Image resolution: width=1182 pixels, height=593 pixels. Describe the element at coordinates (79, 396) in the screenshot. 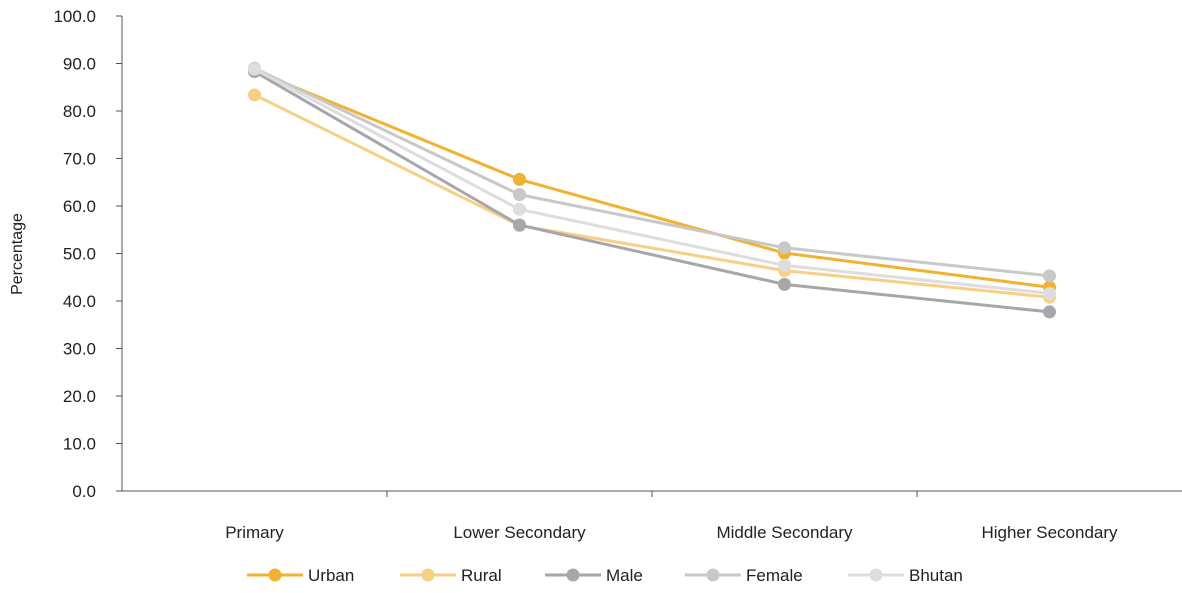

I see `y-tick-label: 20.0` at that location.